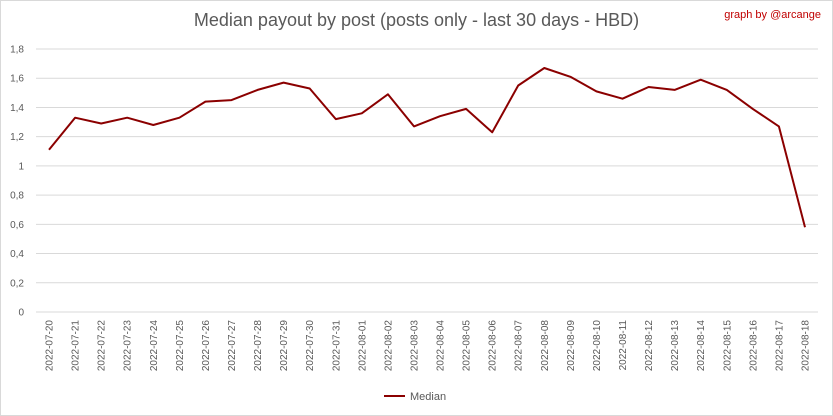  Describe the element at coordinates (649, 346) in the screenshot. I see `x-tick-label: 2022-08-12` at that location.